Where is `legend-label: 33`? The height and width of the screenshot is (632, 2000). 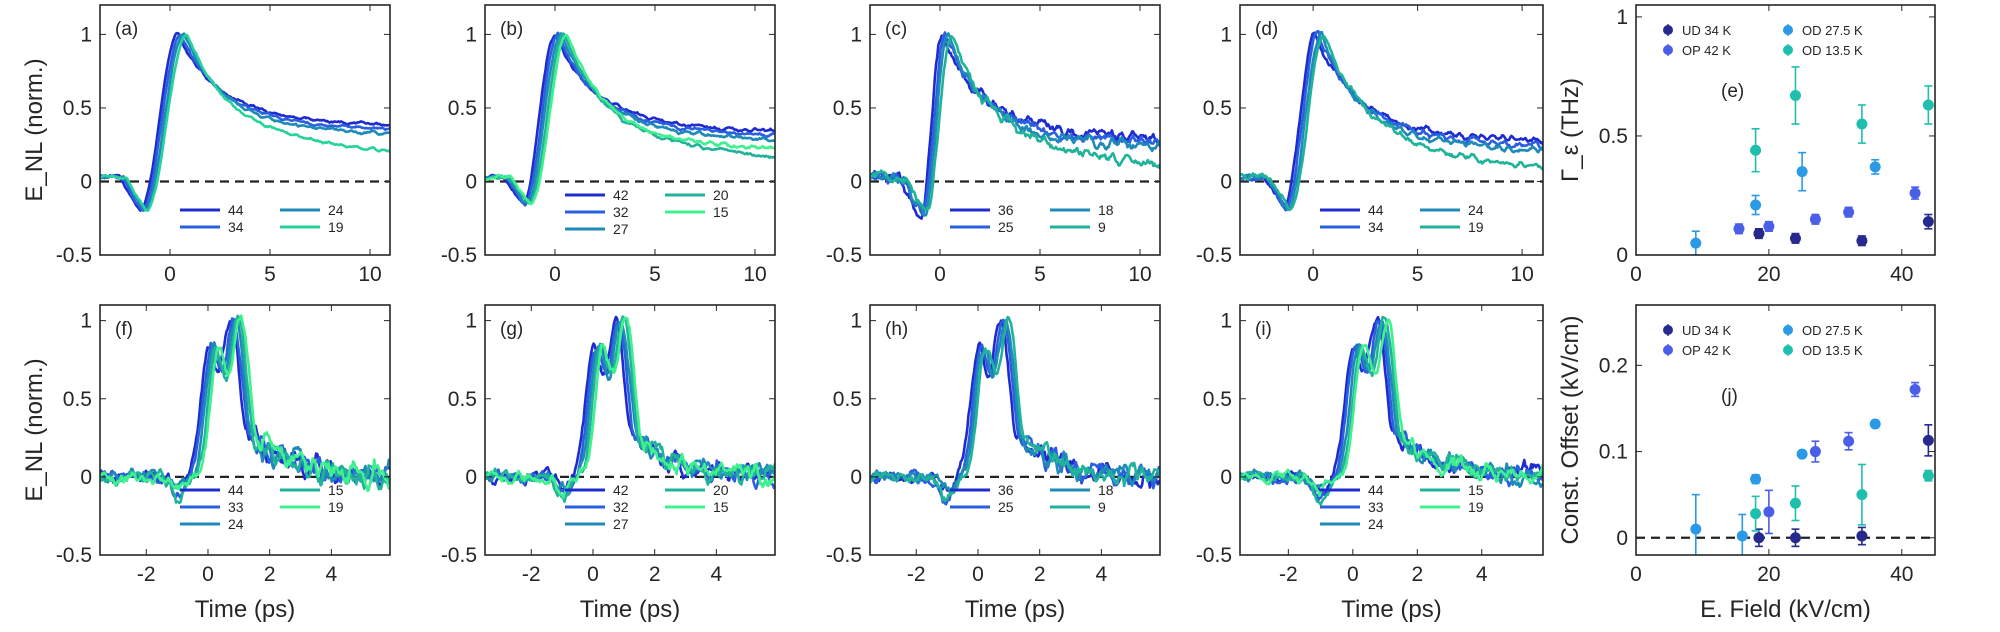
legend-label: 33 is located at coordinates (236, 507).